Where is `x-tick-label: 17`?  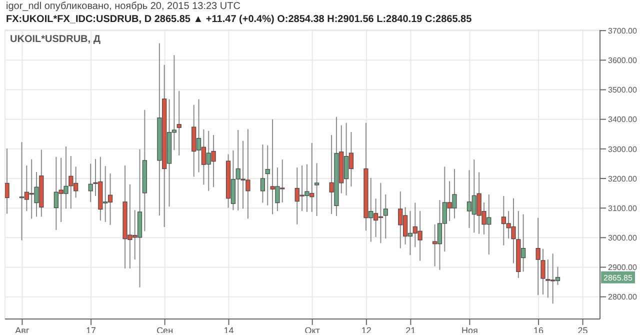 x-tick-label: 17 is located at coordinates (91, 330).